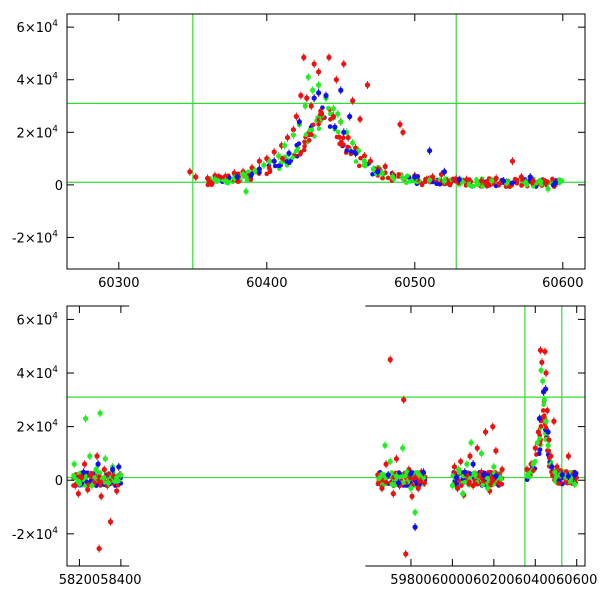 This screenshot has width=600, height=600. Describe the element at coordinates (266, 283) in the screenshot. I see `x-tick-label: 60400` at that location.